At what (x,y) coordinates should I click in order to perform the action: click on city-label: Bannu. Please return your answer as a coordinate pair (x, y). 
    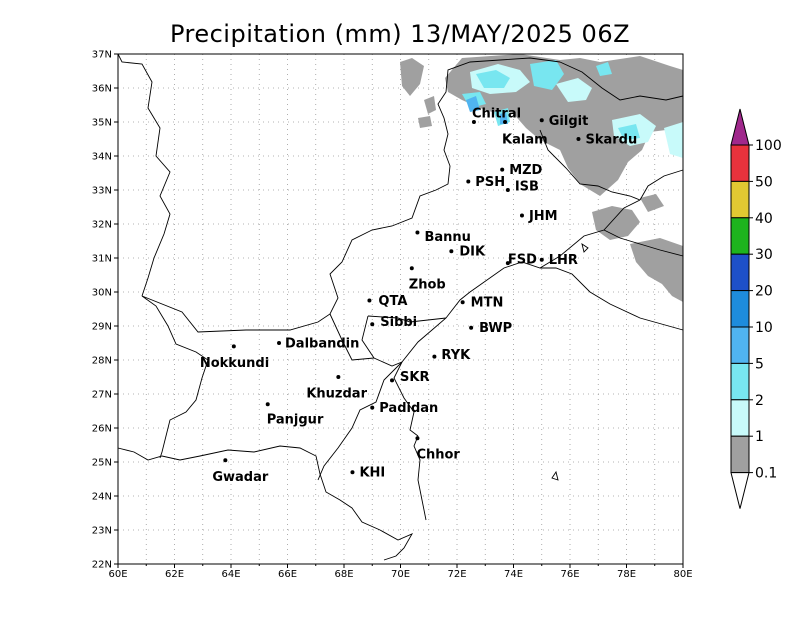
    Looking at the image, I should click on (447, 237).